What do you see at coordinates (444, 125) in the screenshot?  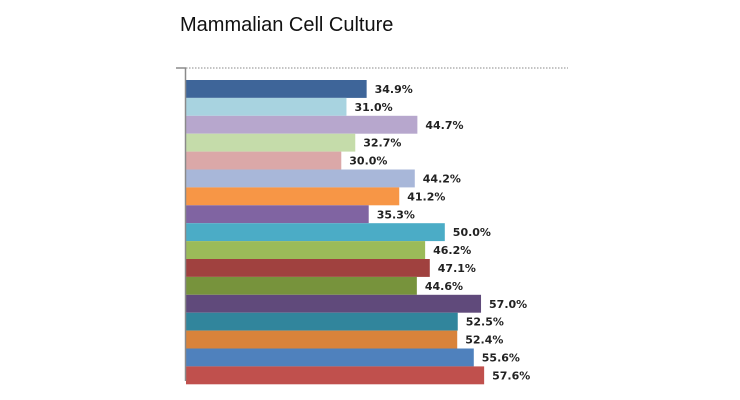 I see `bar-label-3: 44.7%` at bounding box center [444, 125].